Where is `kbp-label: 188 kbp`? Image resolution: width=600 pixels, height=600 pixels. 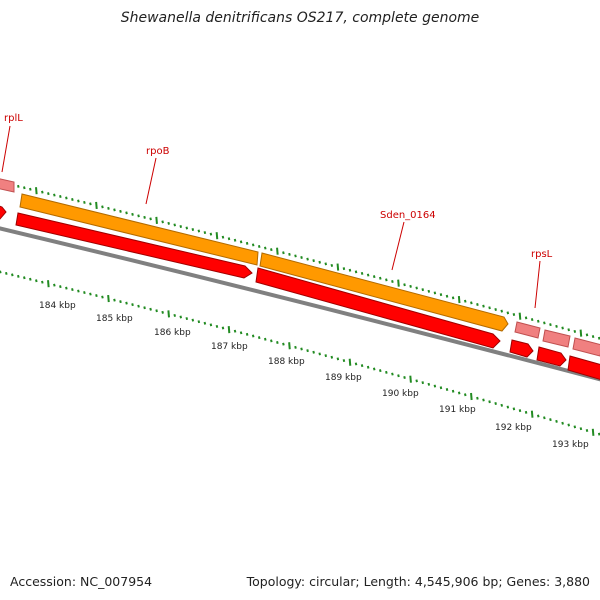 kbp-label: 188 kbp is located at coordinates (286, 362).